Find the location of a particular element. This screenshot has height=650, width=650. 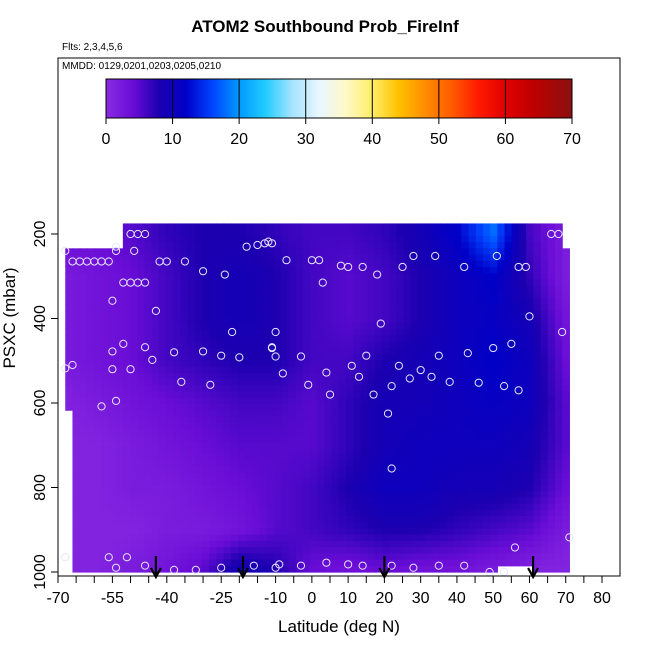

y-tick-label: 1000 is located at coordinates (40, 572).